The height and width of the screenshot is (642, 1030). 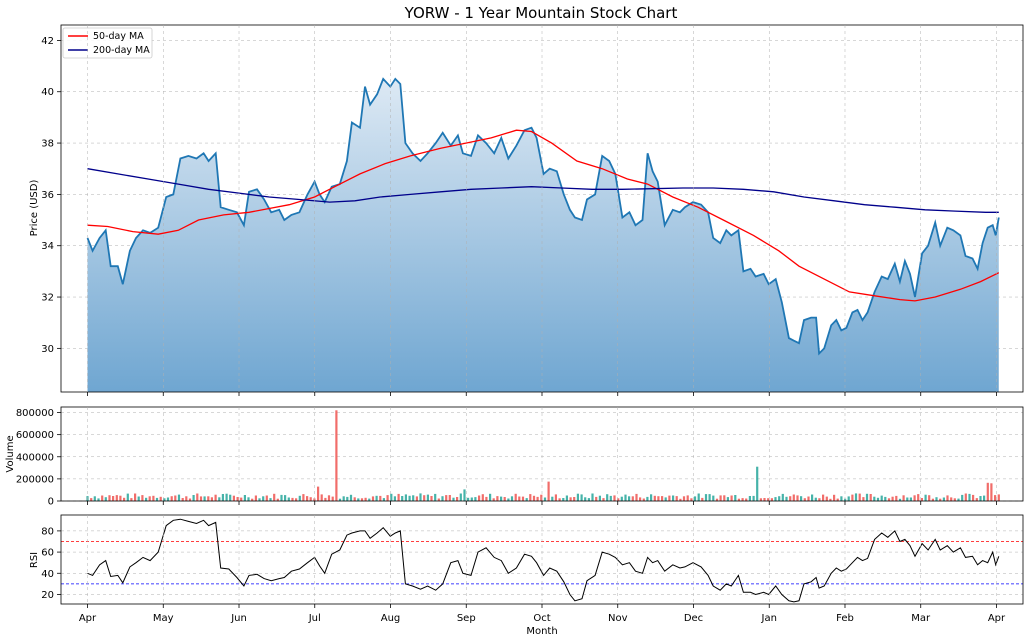 I want to click on x-tick-label: Jan, so click(x=769, y=618).